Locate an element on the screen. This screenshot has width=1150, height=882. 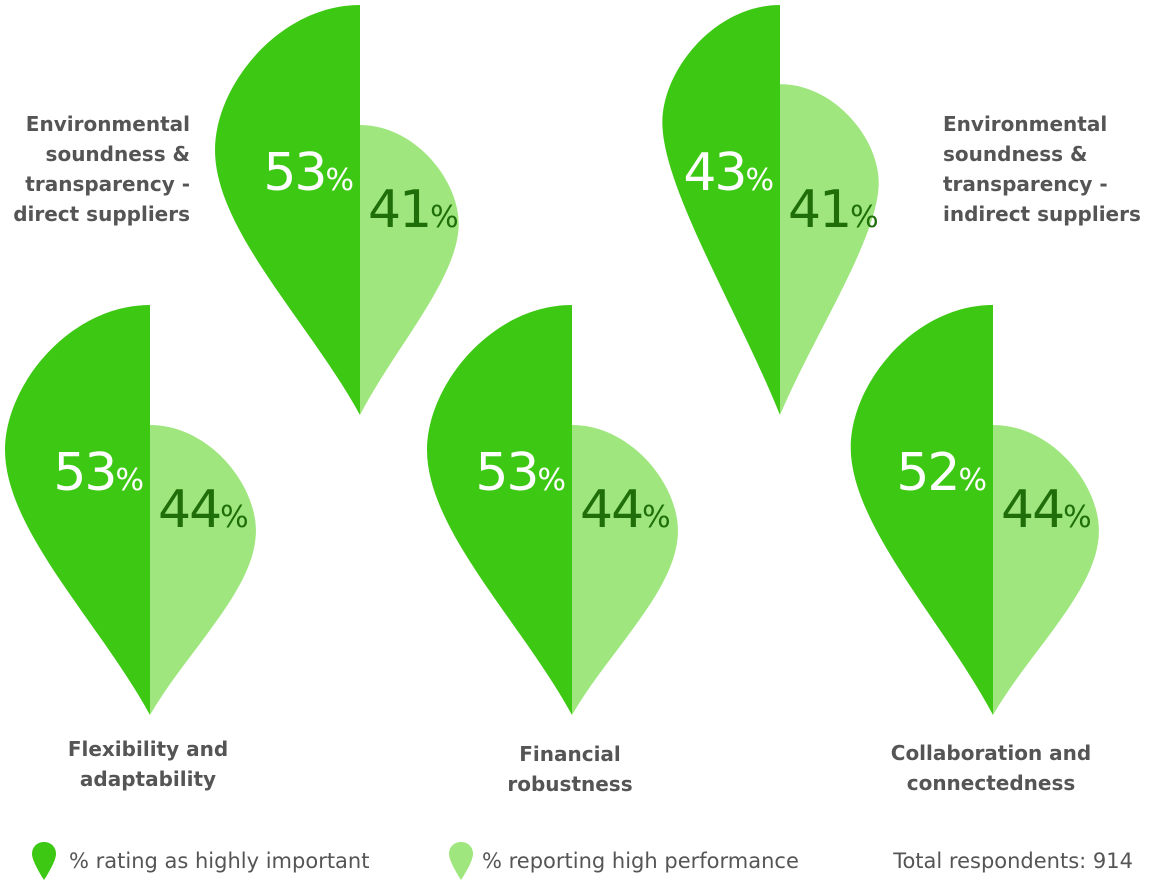
pin-financial: 53% 44% is located at coordinates (552, 510).